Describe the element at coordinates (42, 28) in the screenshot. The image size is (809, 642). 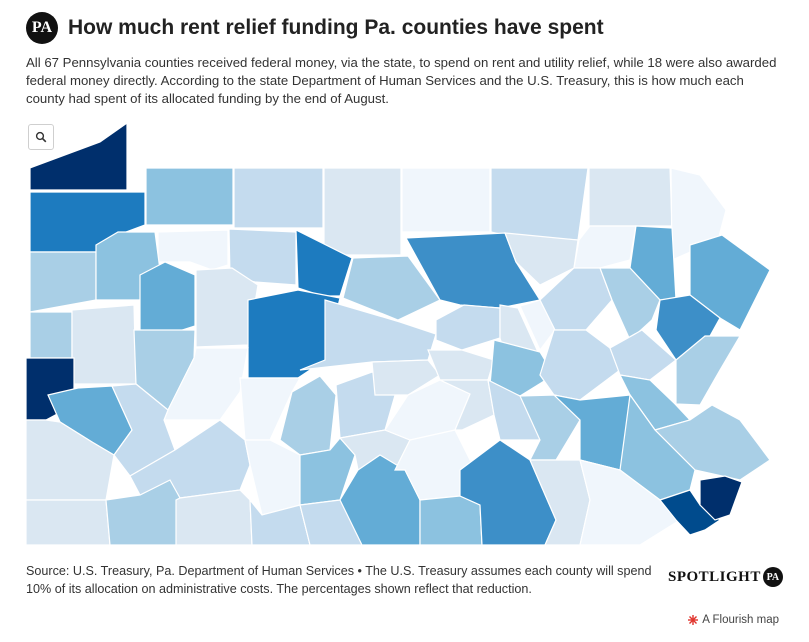
I see `pa-logo: PA` at that location.